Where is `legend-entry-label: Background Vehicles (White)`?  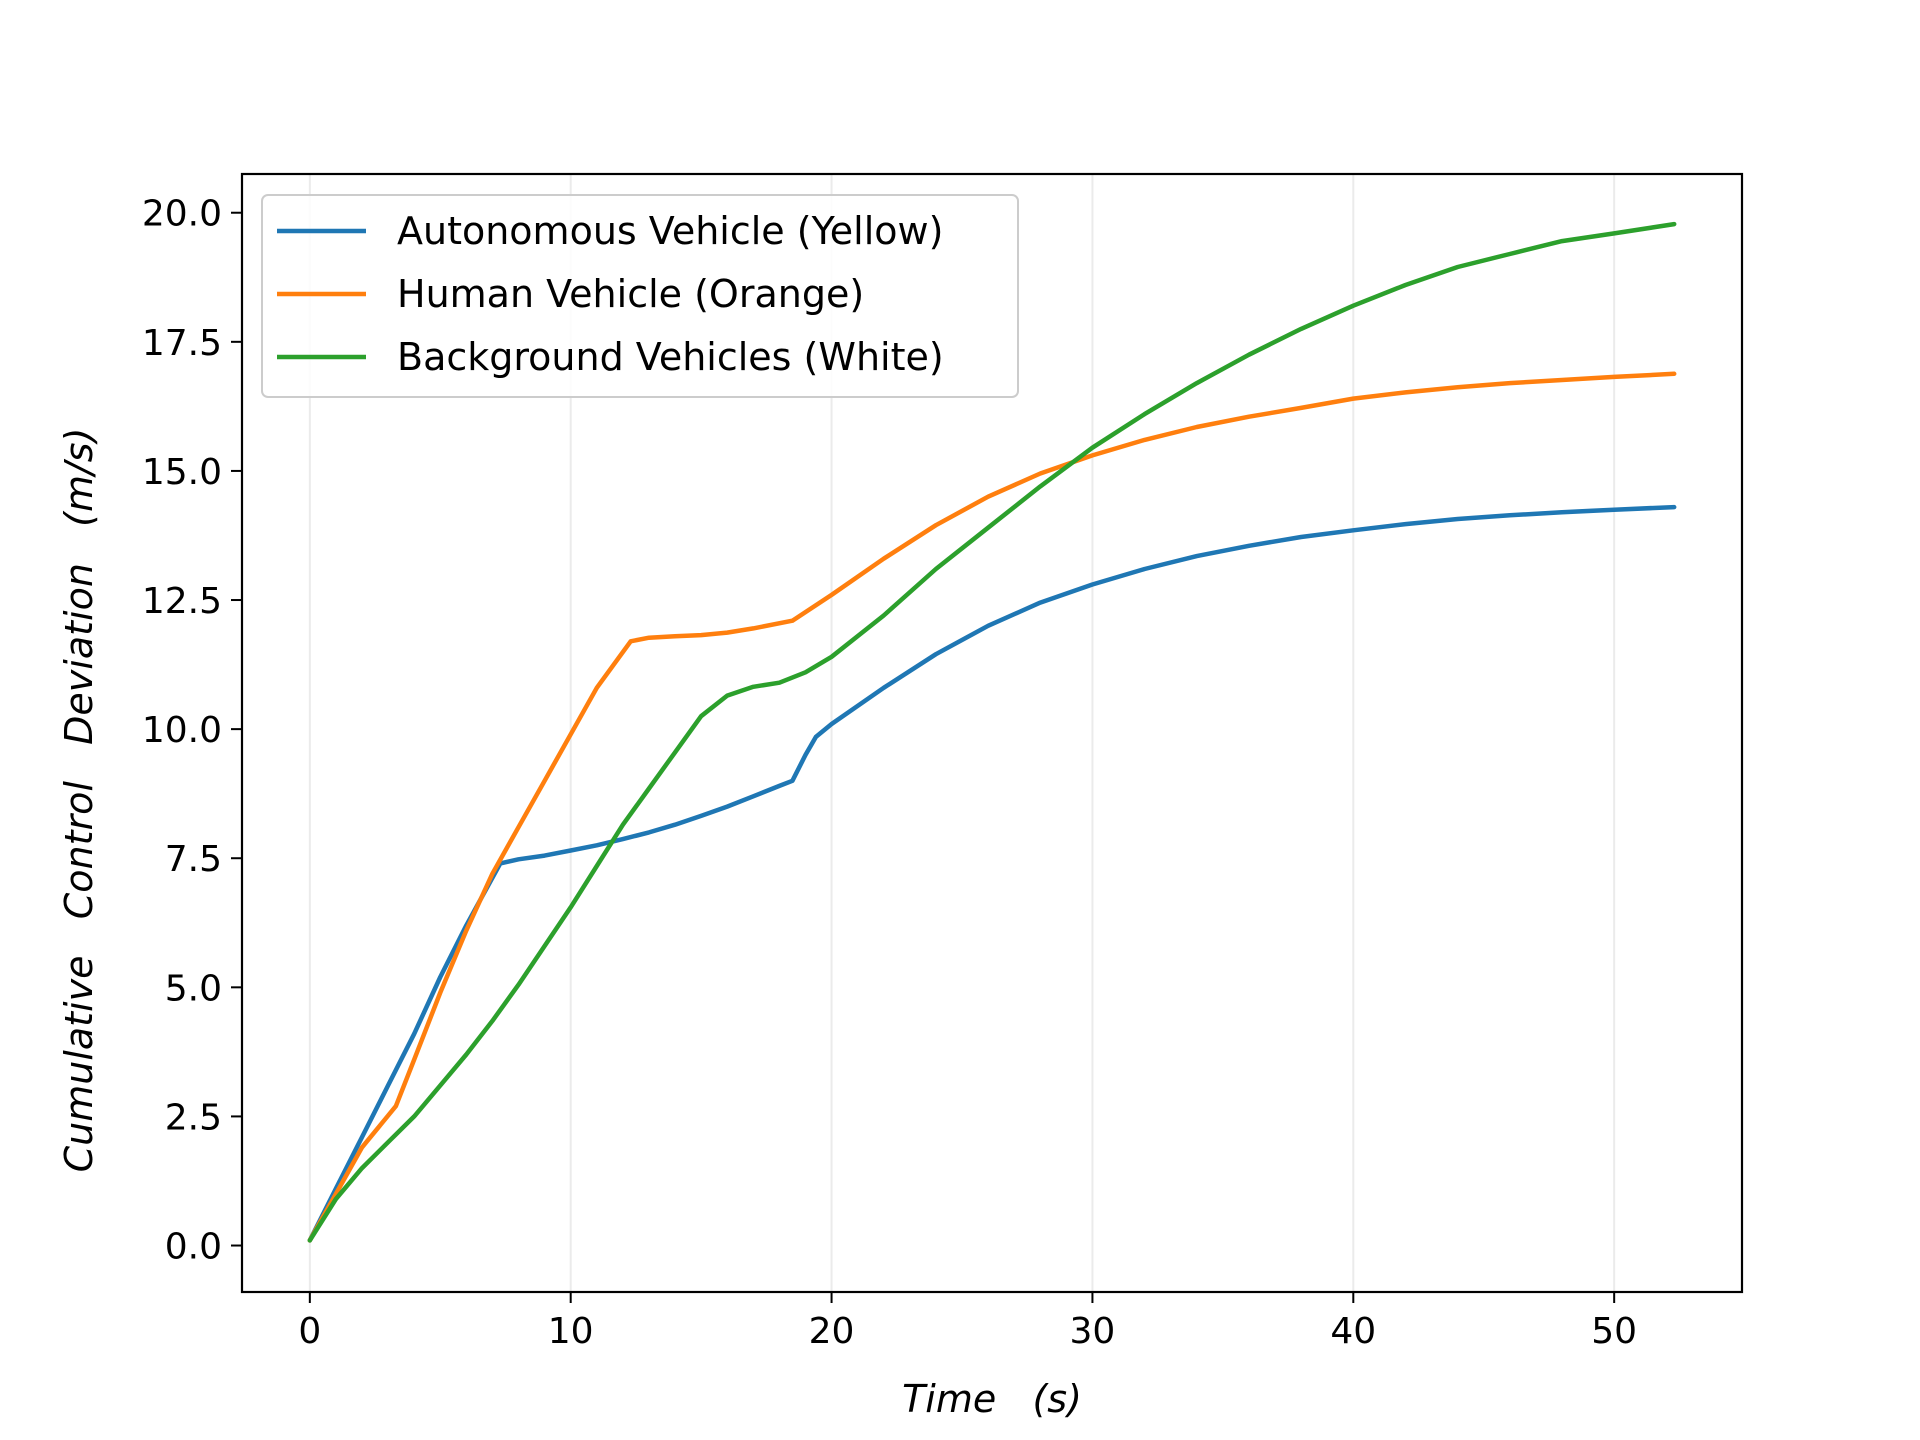
legend-entry-label: Background Vehicles (White) is located at coordinates (670, 357).